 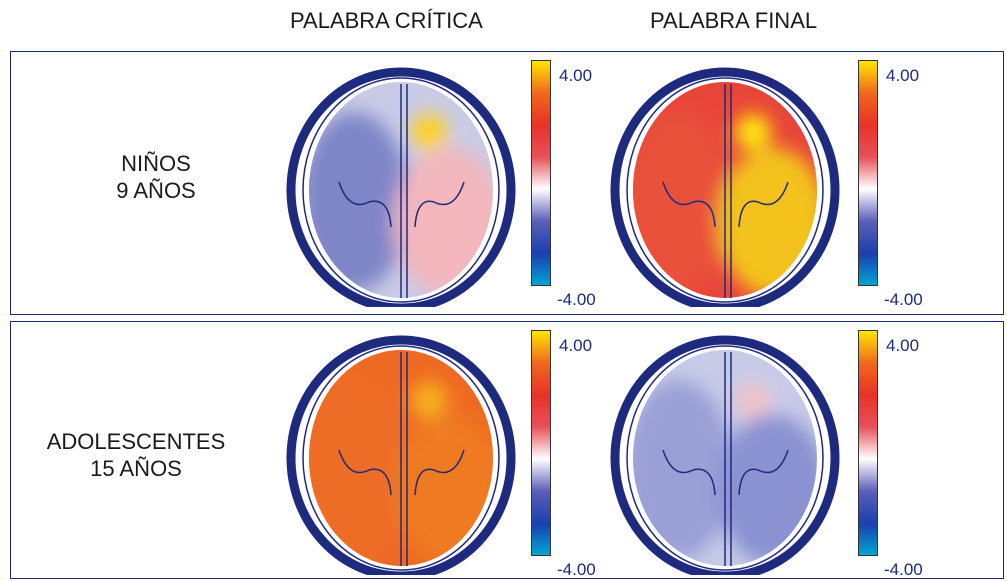 What do you see at coordinates (156, 177) in the screenshot?
I see `row-label-children: NIÑOS 9 AÑOS` at bounding box center [156, 177].